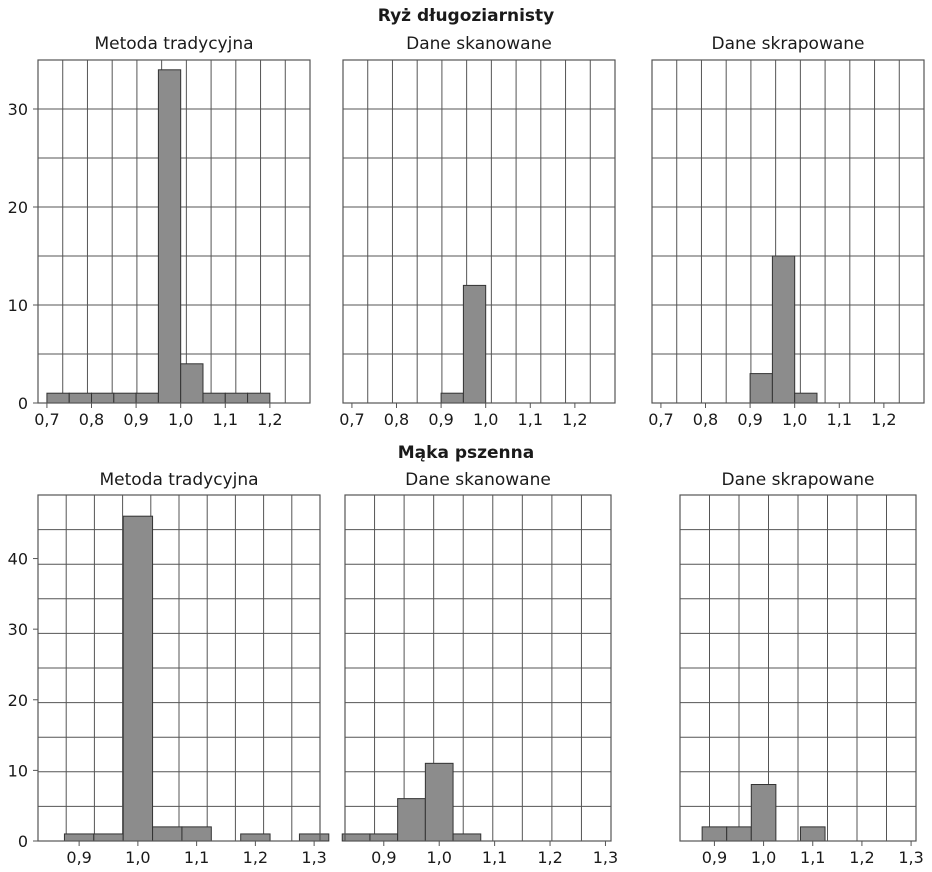  What do you see at coordinates (18, 559) in the screenshot?
I see `y-tick-label: 40` at bounding box center [18, 559].